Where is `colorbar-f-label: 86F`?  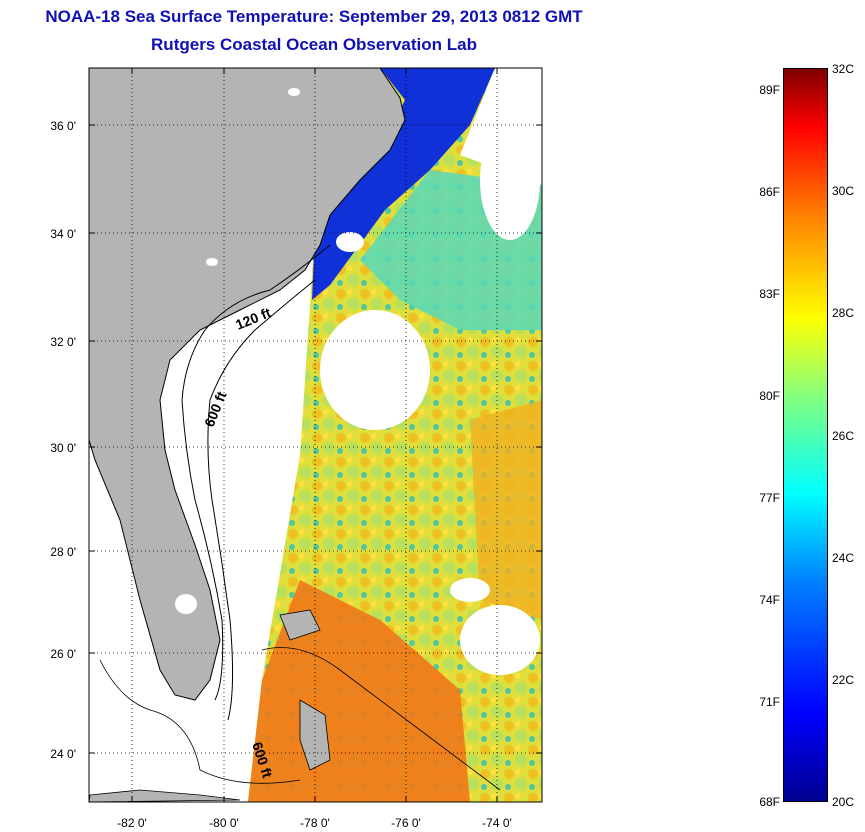 colorbar-f-label: 86F is located at coordinates (769, 192).